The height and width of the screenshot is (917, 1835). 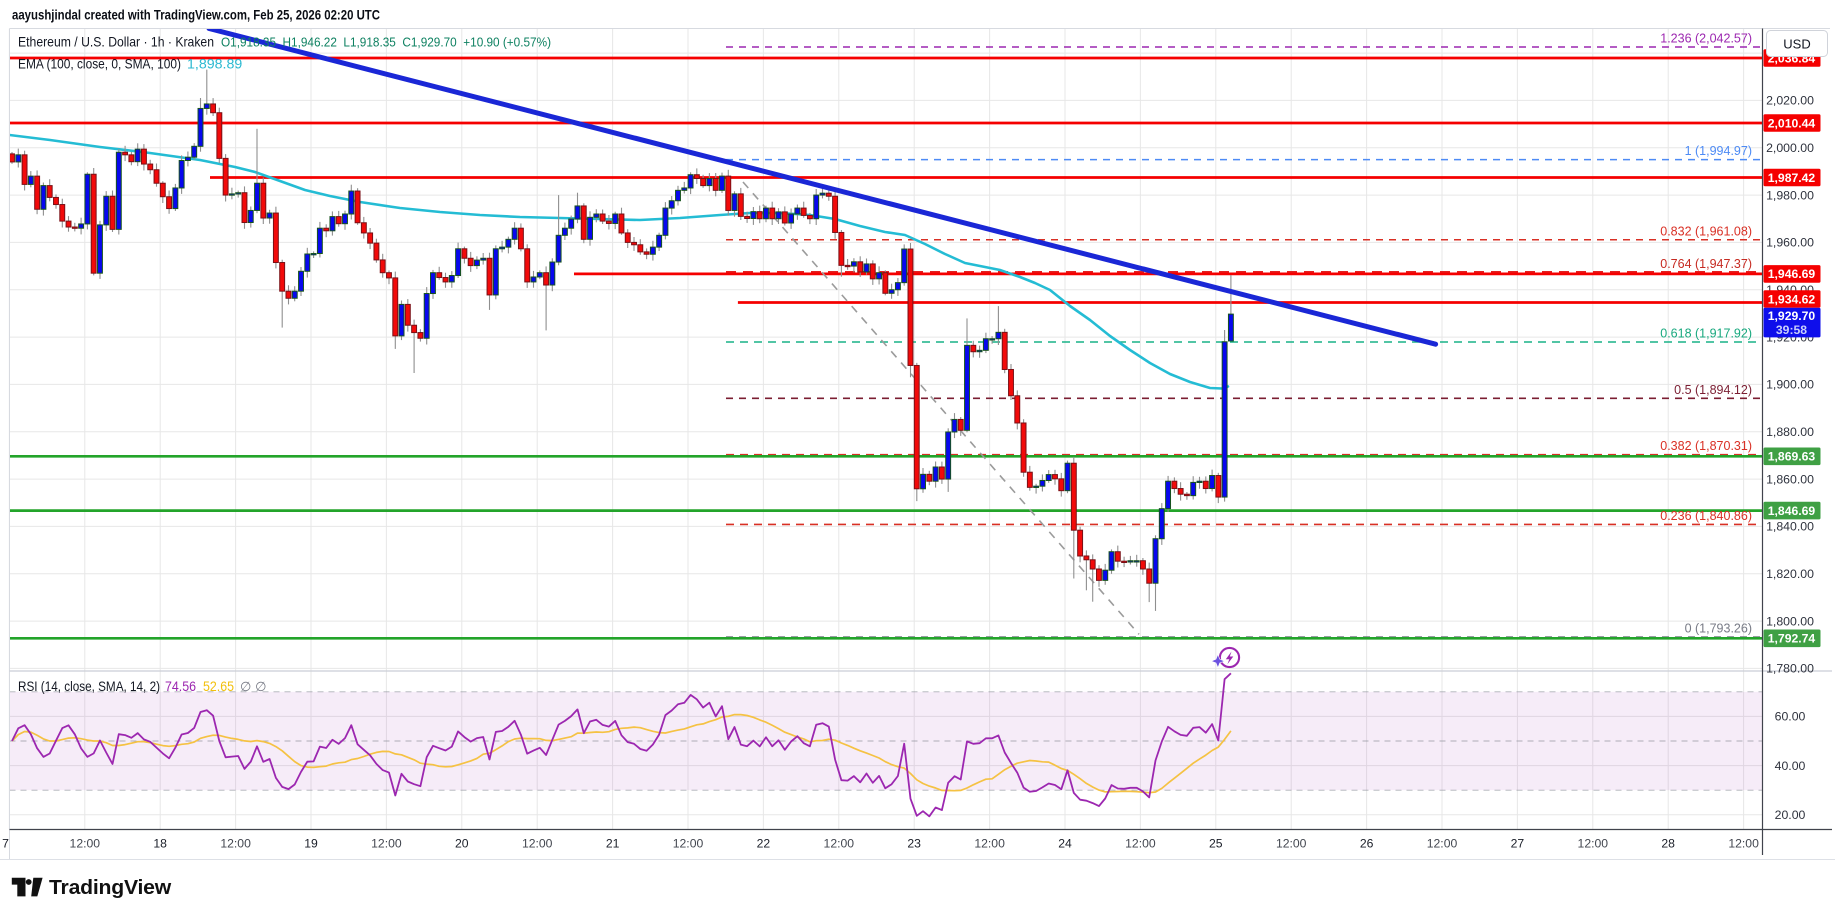 I want to click on svg-text: 22, so click(x=764, y=844).